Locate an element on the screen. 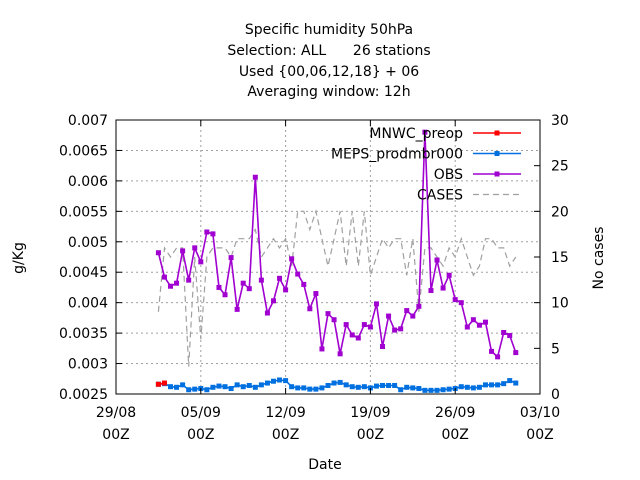 The height and width of the screenshot is (480, 640). y2-axis-tick-labels: 0 5 10 15 20 25 30 is located at coordinates (560, 258).